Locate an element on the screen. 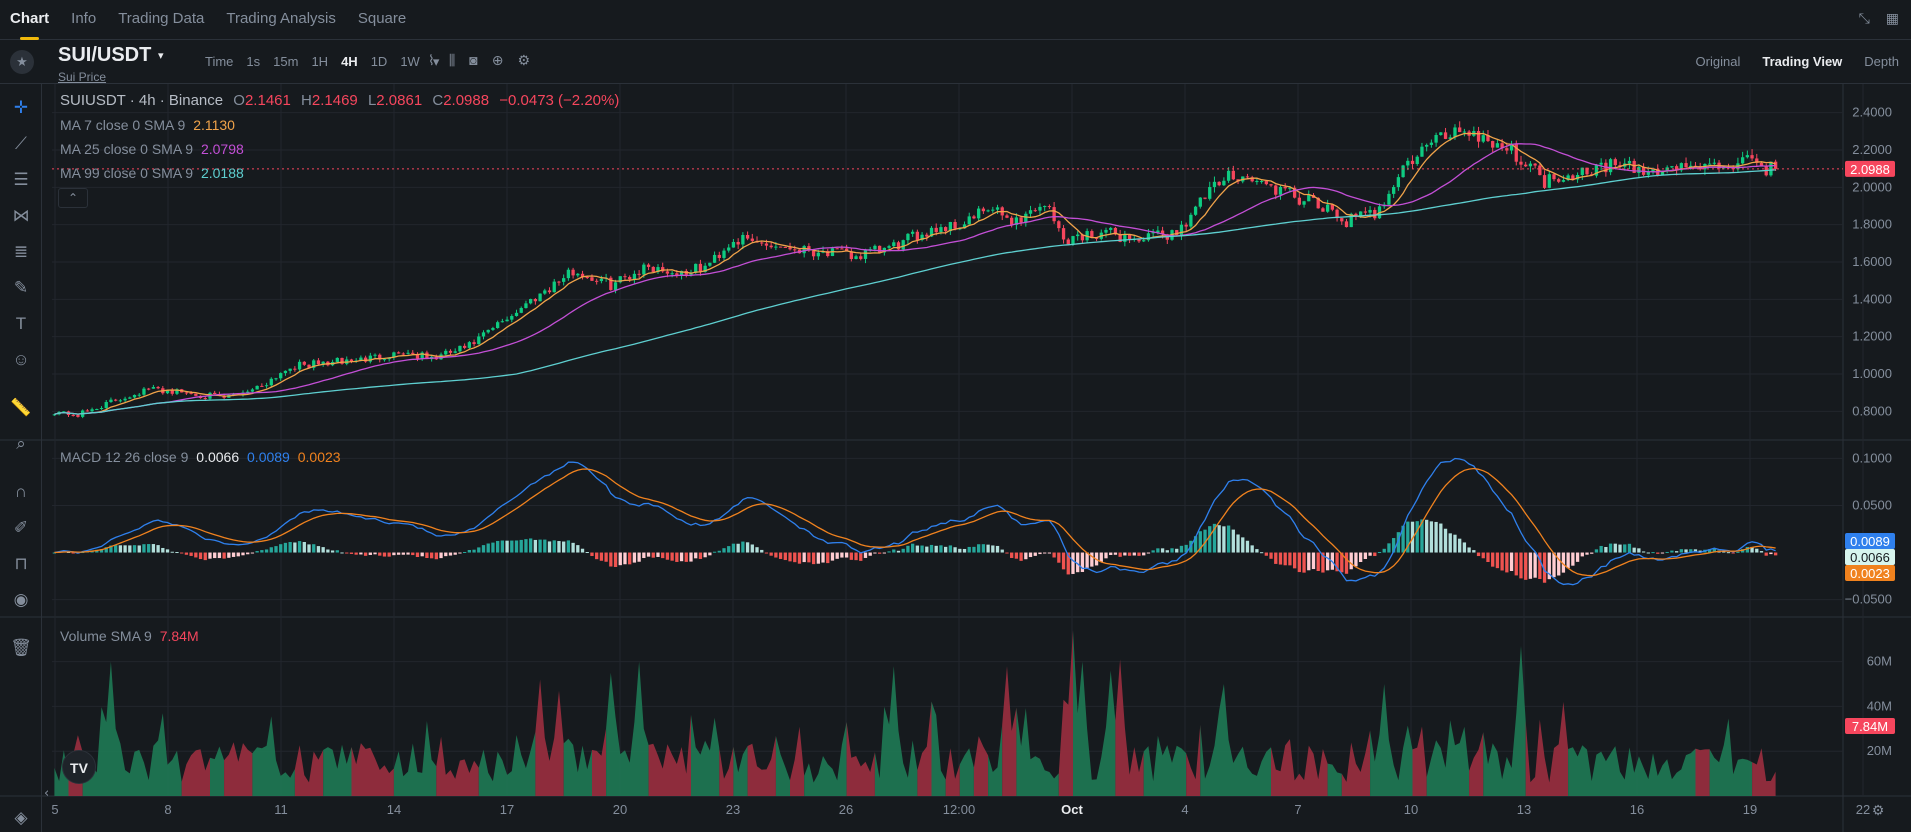  brush-icon: ✎ is located at coordinates (21, 287).